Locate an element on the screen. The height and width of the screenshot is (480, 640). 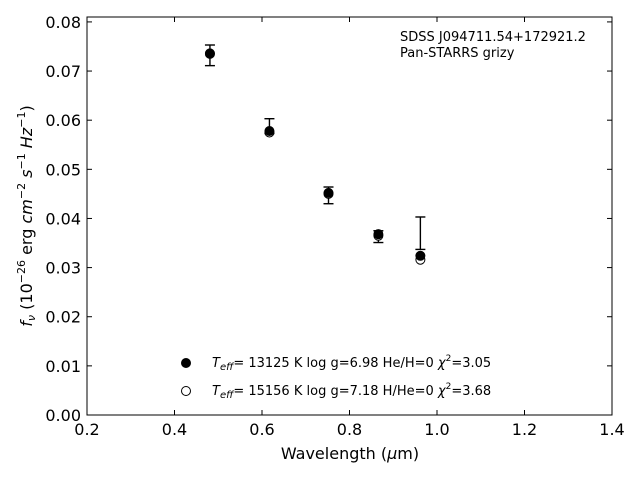
y-tick-label: 0.04 is located at coordinates (63, 218).